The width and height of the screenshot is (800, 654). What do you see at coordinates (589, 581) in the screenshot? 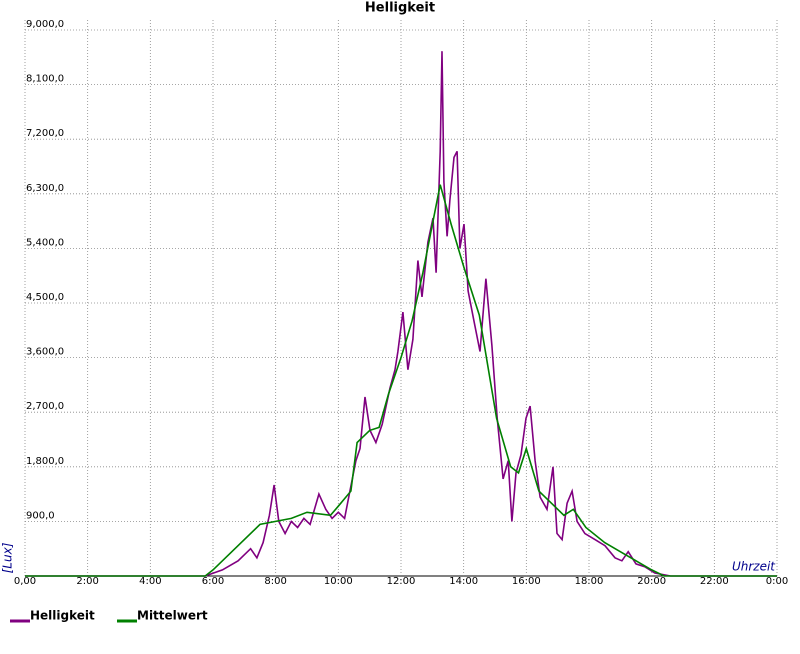
I see `x-tick-label: 18:00` at bounding box center [589, 581].